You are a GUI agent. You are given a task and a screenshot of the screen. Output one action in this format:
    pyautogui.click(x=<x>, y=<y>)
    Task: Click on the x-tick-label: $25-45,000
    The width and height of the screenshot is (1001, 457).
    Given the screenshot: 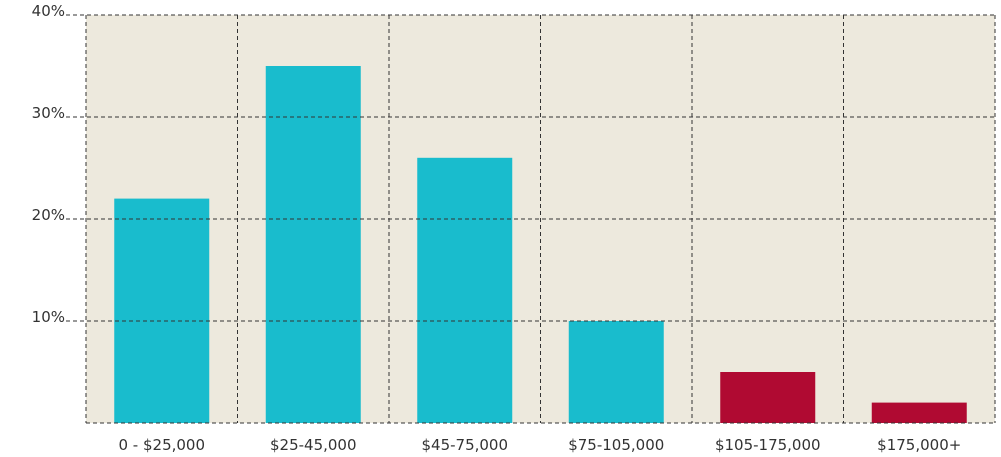 What is the action you would take?
    pyautogui.click(x=313, y=445)
    